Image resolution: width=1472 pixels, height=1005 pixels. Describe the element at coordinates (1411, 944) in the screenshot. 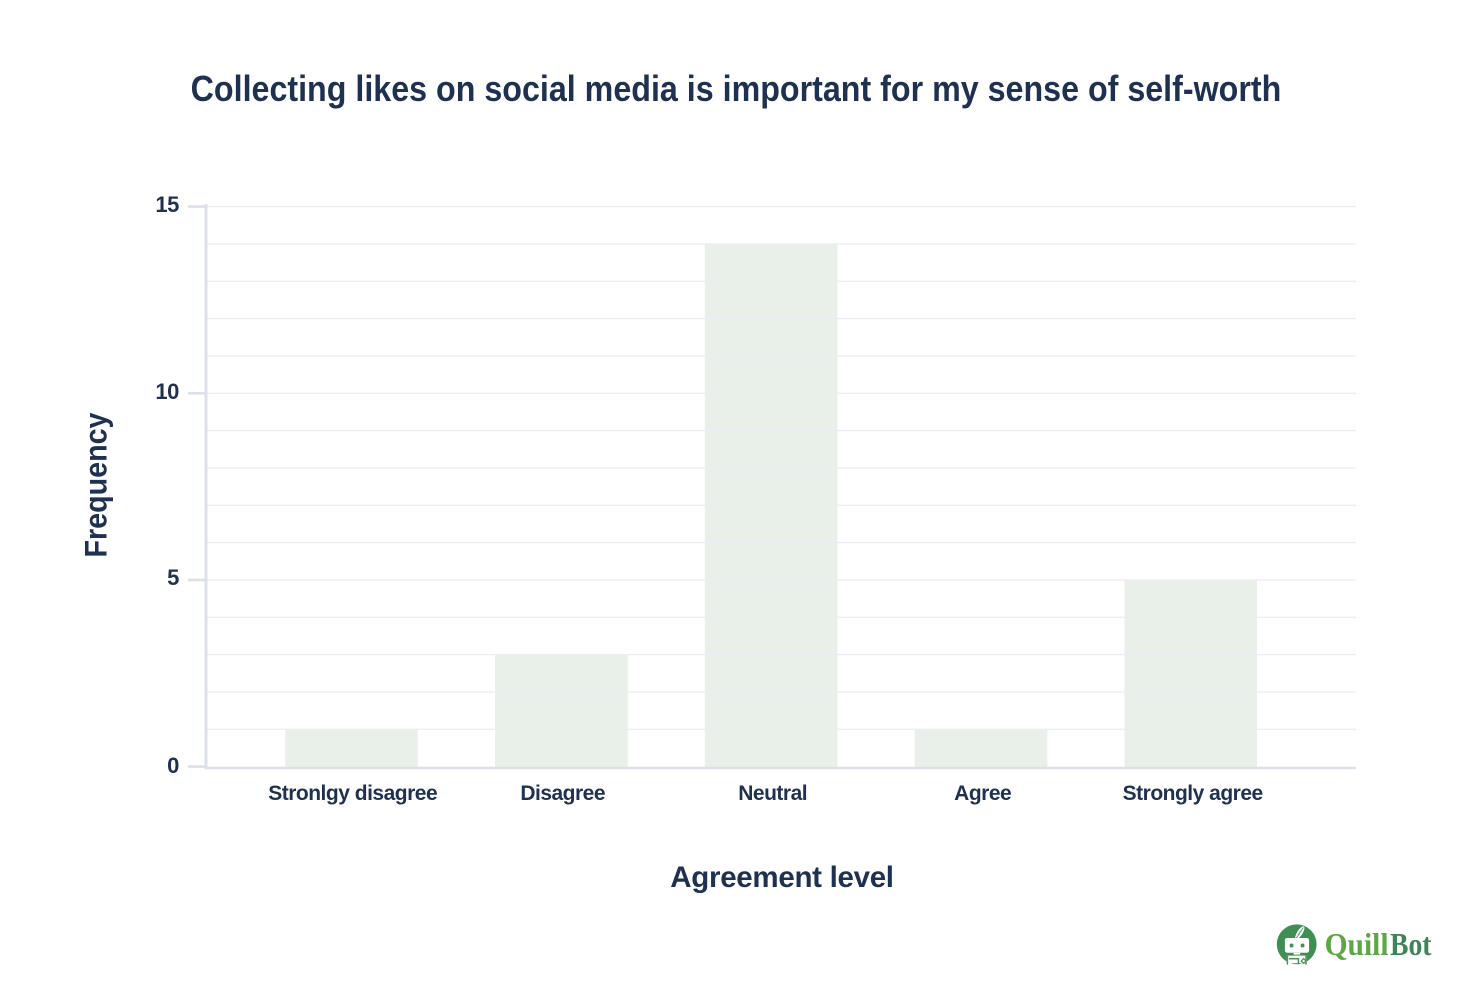

I see `svg-text: Bot` at that location.